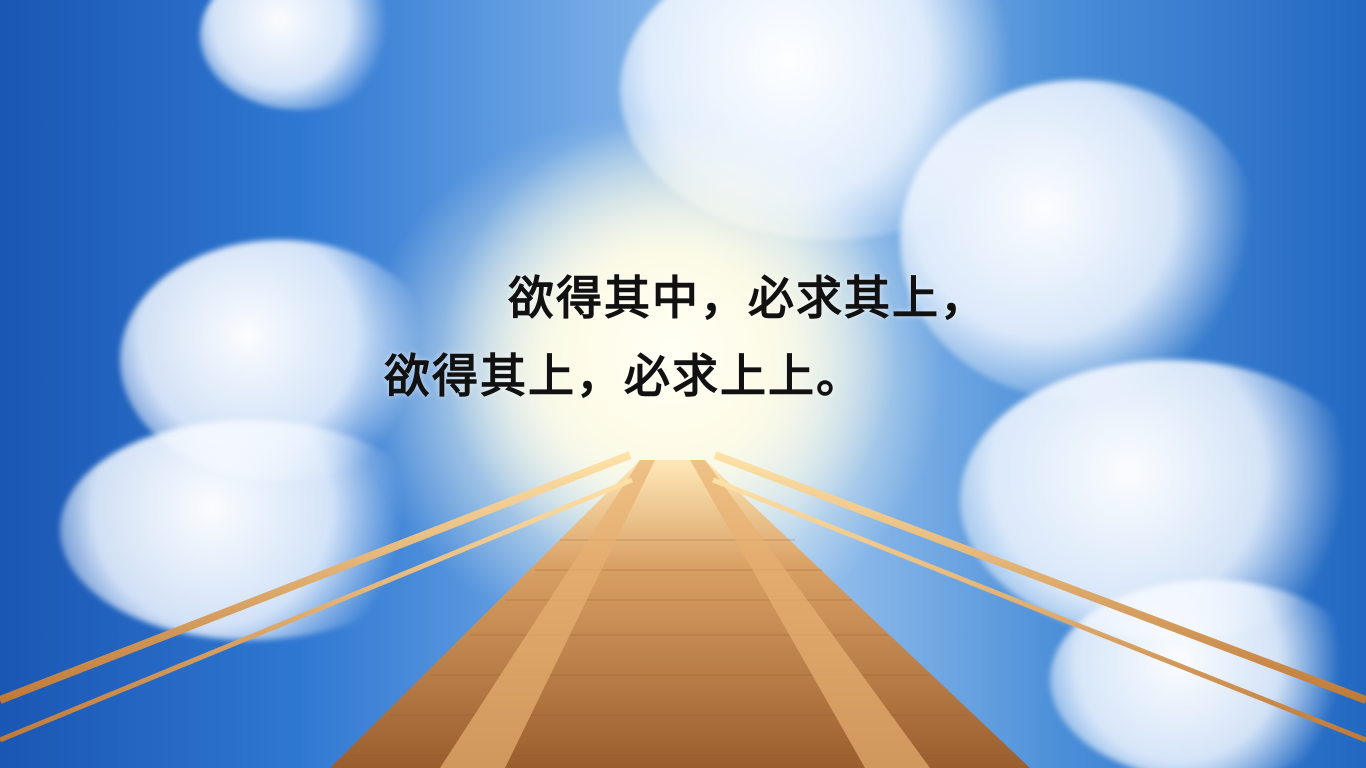  I want to click on quote-line-1: 欲得其中，必求其上，, so click(748, 298).